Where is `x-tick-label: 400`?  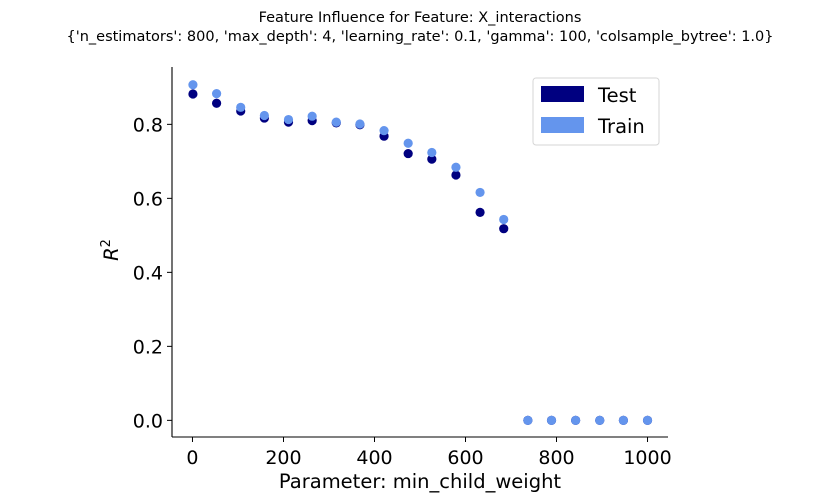
x-tick-label: 400 is located at coordinates (374, 458).